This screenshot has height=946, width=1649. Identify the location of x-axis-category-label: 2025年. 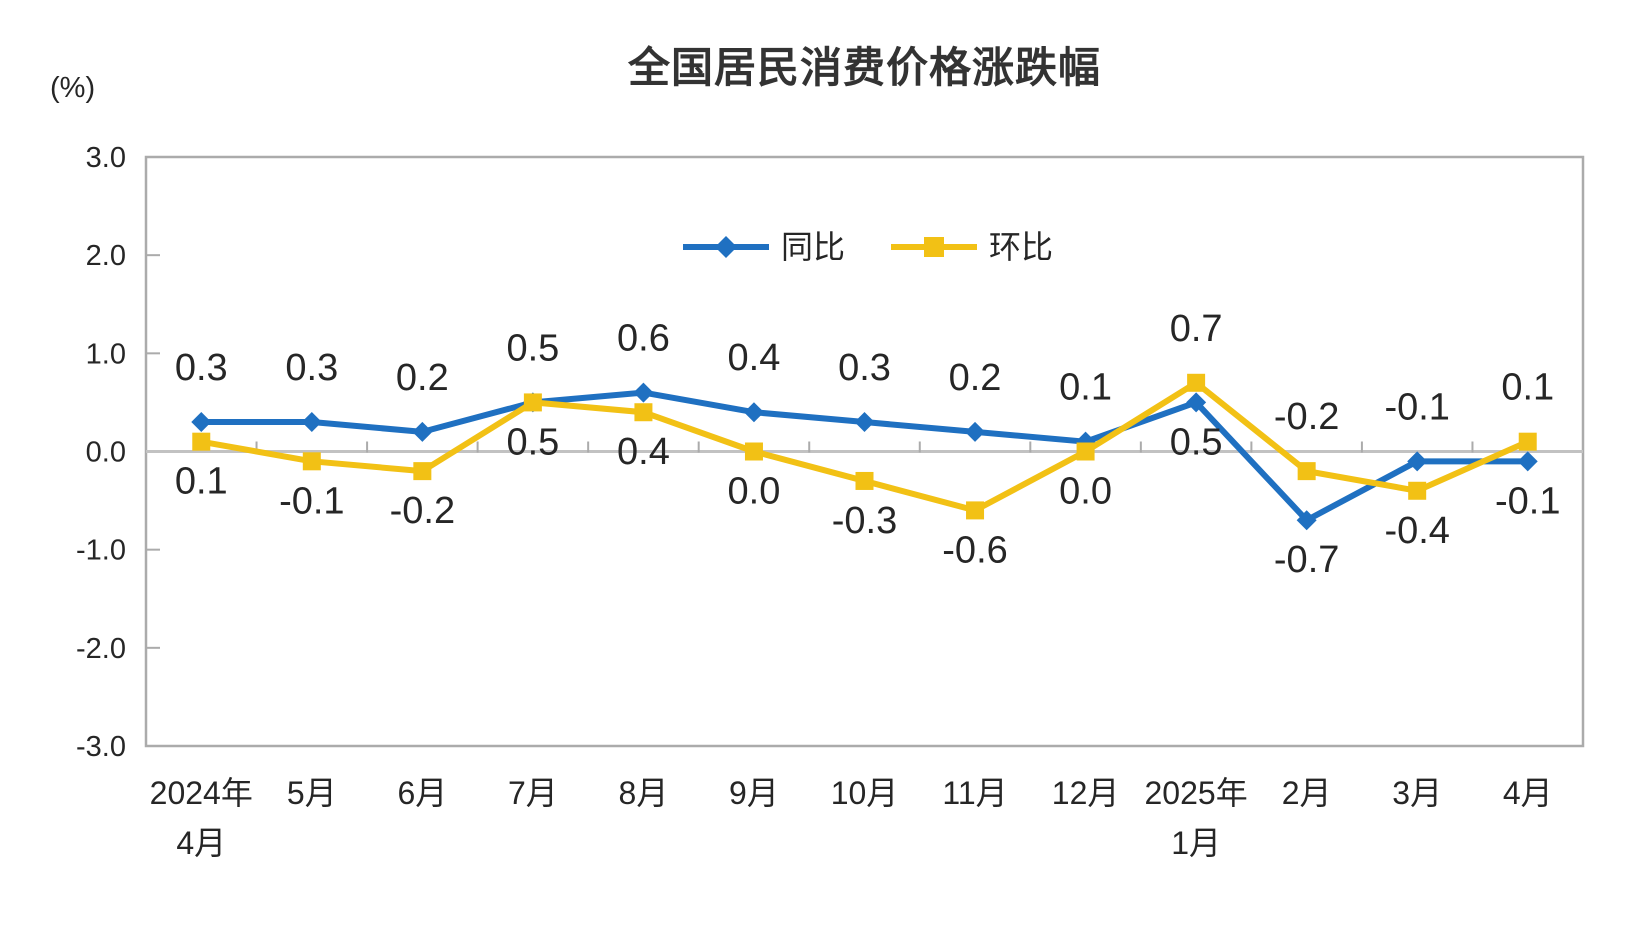
(1196, 793).